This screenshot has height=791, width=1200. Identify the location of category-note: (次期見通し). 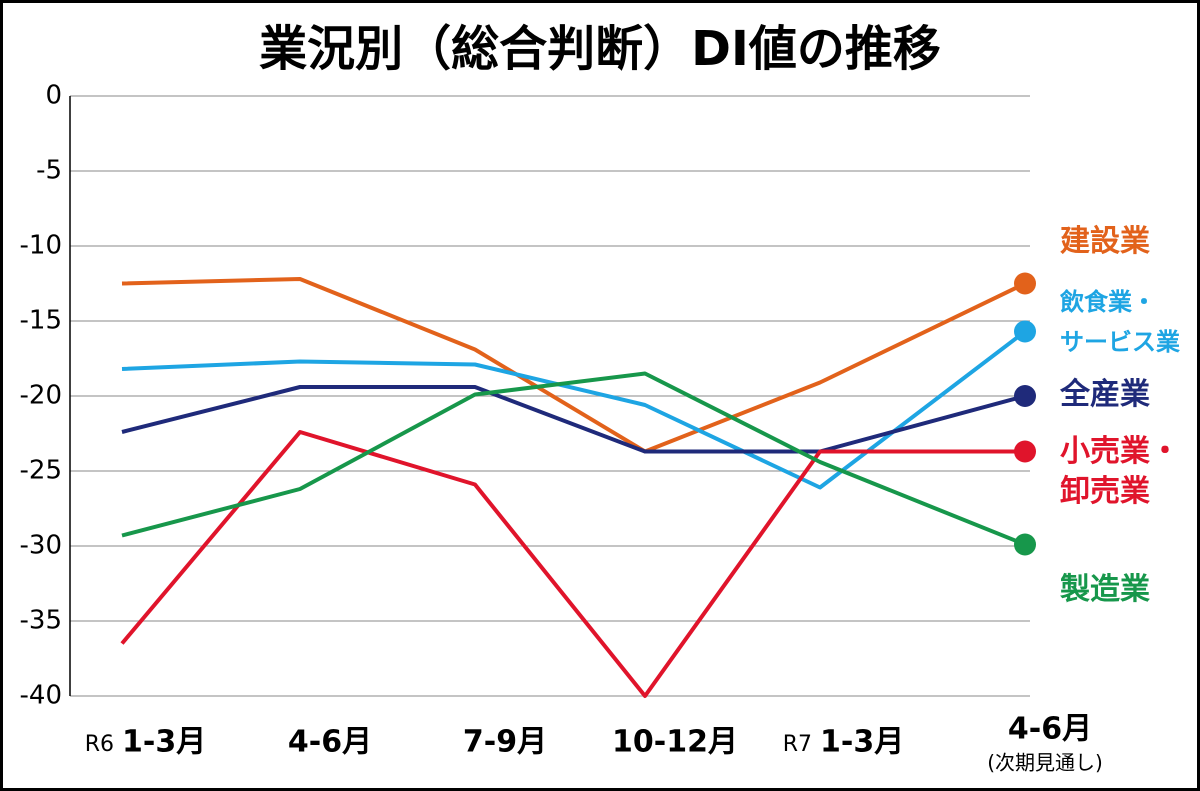
(1045, 763).